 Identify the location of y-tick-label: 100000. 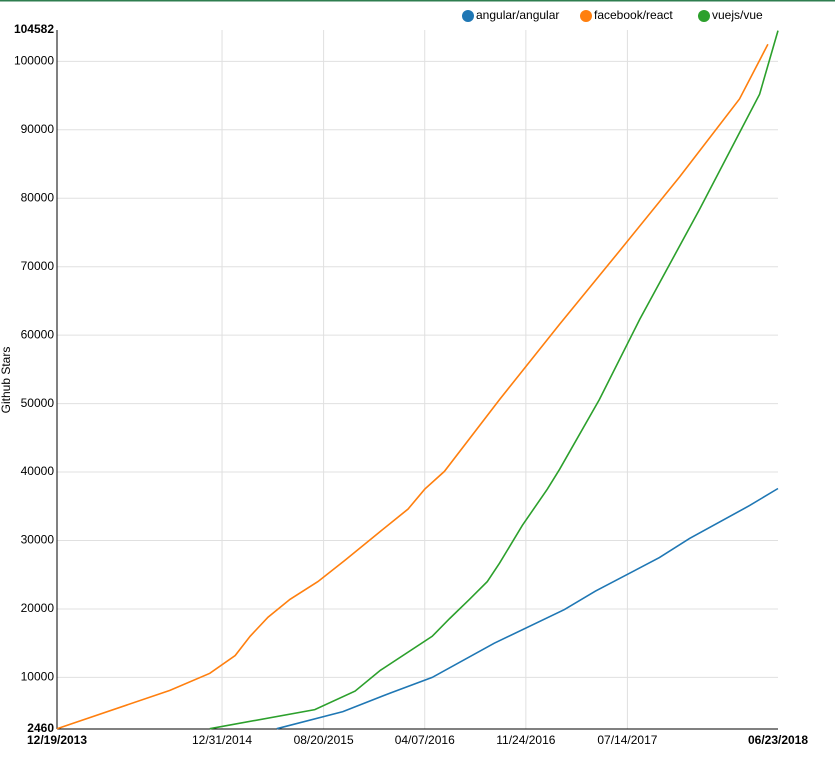
(34, 61).